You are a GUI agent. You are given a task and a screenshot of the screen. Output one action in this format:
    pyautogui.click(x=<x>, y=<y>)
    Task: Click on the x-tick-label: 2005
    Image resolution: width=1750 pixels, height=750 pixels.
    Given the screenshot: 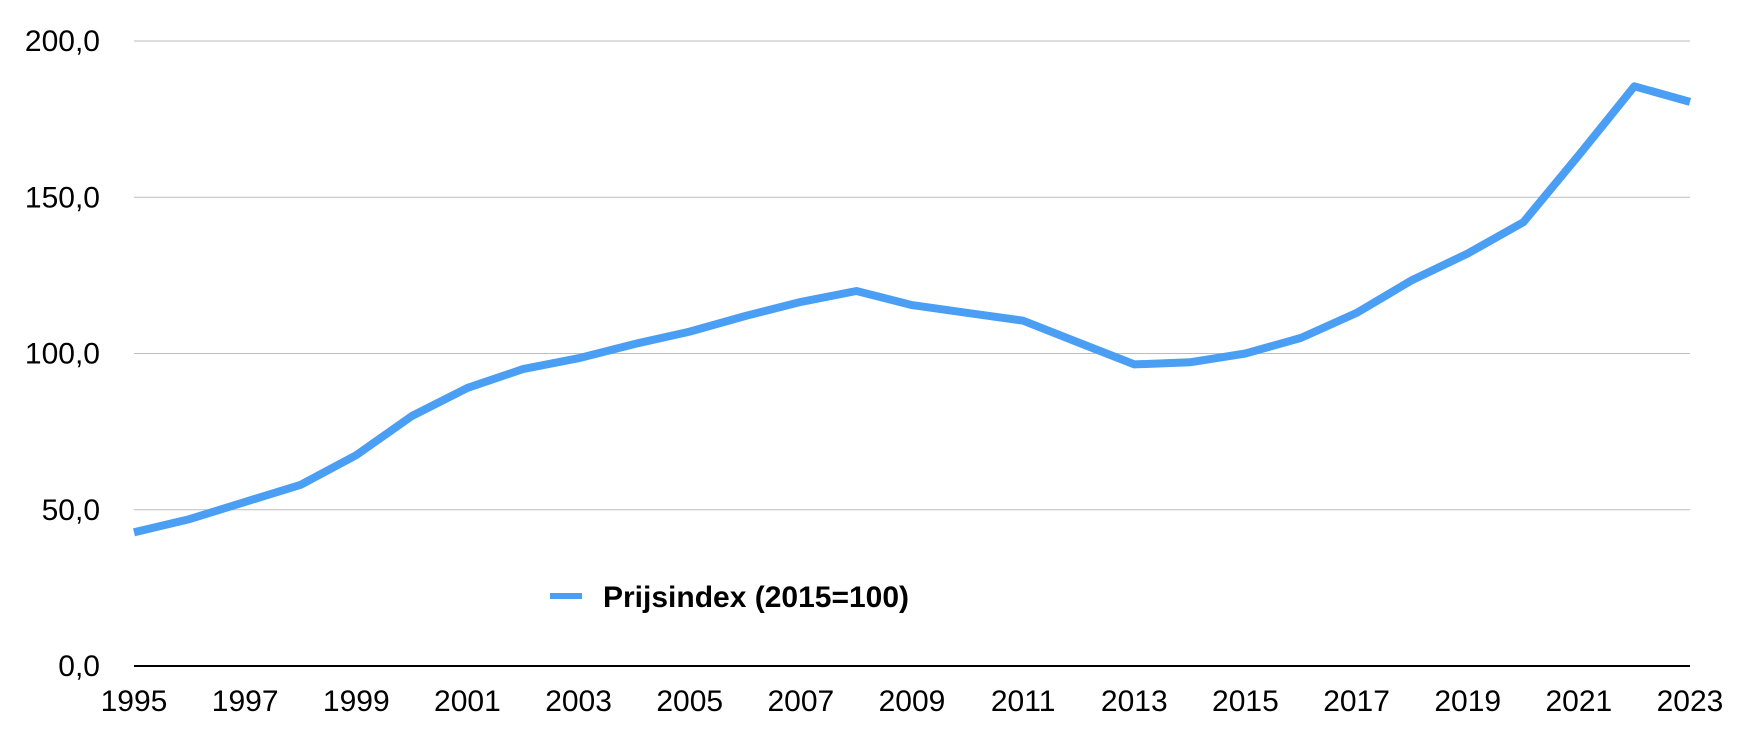 What is the action you would take?
    pyautogui.click(x=689, y=701)
    